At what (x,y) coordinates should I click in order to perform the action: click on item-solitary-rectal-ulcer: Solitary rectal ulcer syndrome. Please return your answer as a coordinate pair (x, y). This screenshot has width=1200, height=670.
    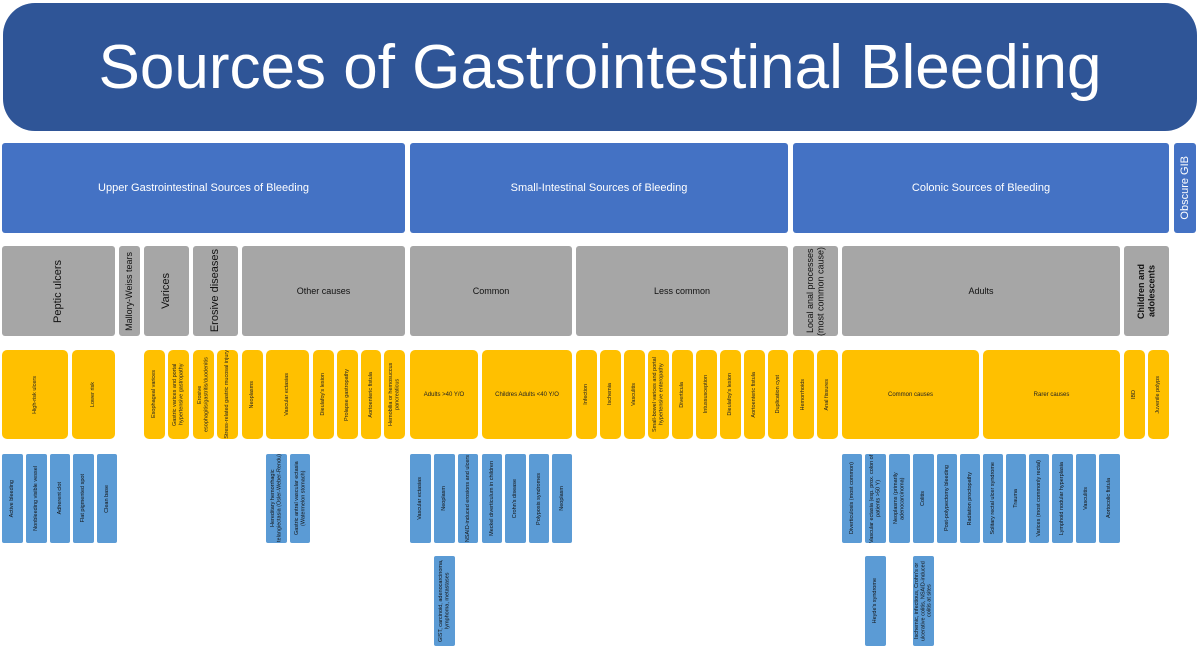
    Looking at the image, I should click on (993, 498).